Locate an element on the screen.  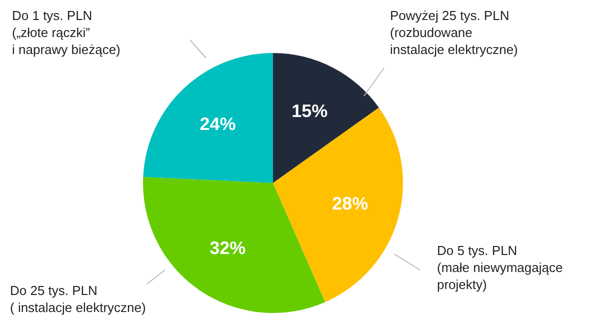
data-label: 28% is located at coordinates (350, 203).